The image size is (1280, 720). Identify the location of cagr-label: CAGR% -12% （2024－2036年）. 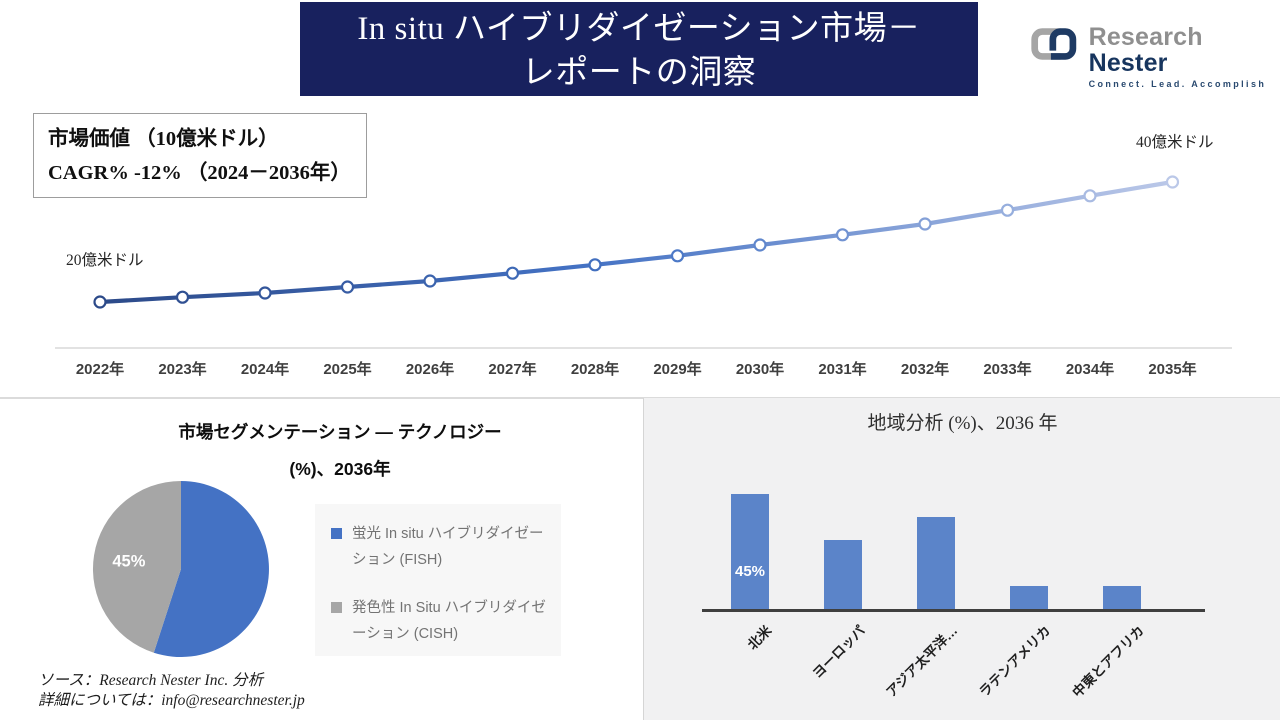
(199, 173).